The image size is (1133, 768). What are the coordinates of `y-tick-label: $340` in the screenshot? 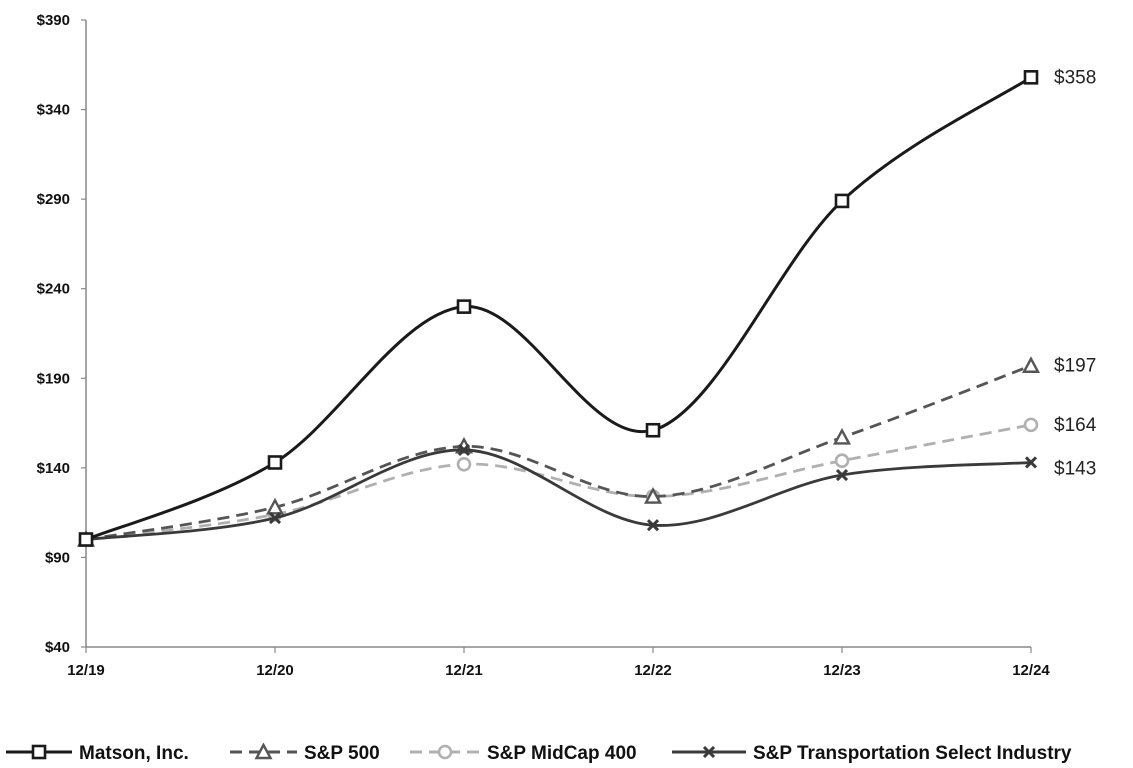 It's located at (53, 110).